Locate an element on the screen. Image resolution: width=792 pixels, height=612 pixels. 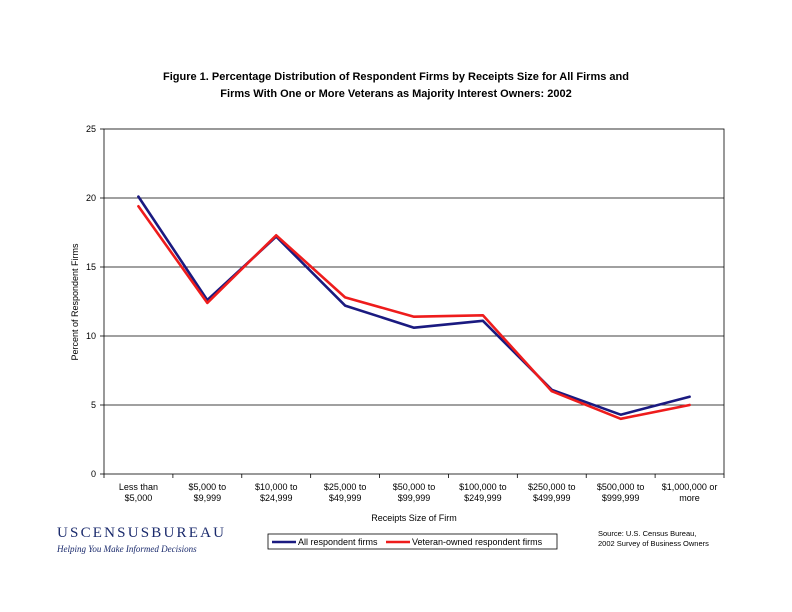
y-axis-title: Percent of Respondent Firms is located at coordinates (75, 302).